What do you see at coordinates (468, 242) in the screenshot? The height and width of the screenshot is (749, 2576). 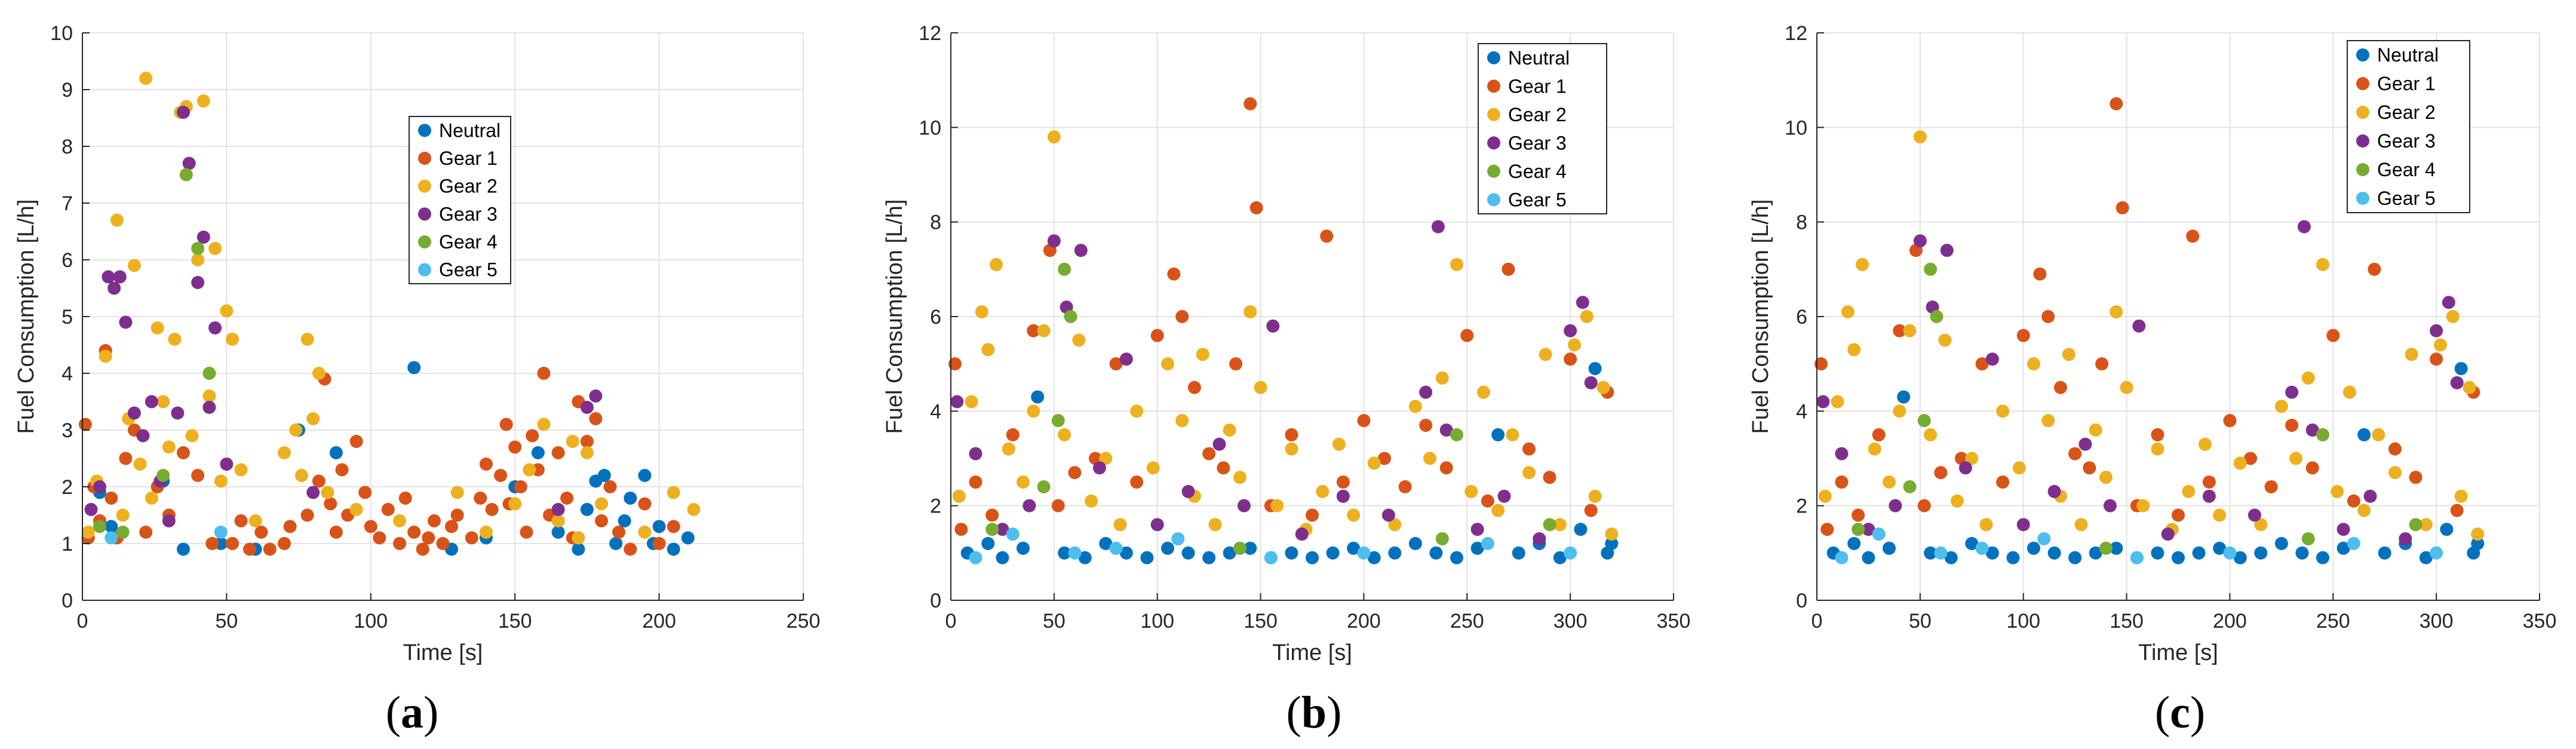 I see `legend-label-a-4: Gear 4` at bounding box center [468, 242].